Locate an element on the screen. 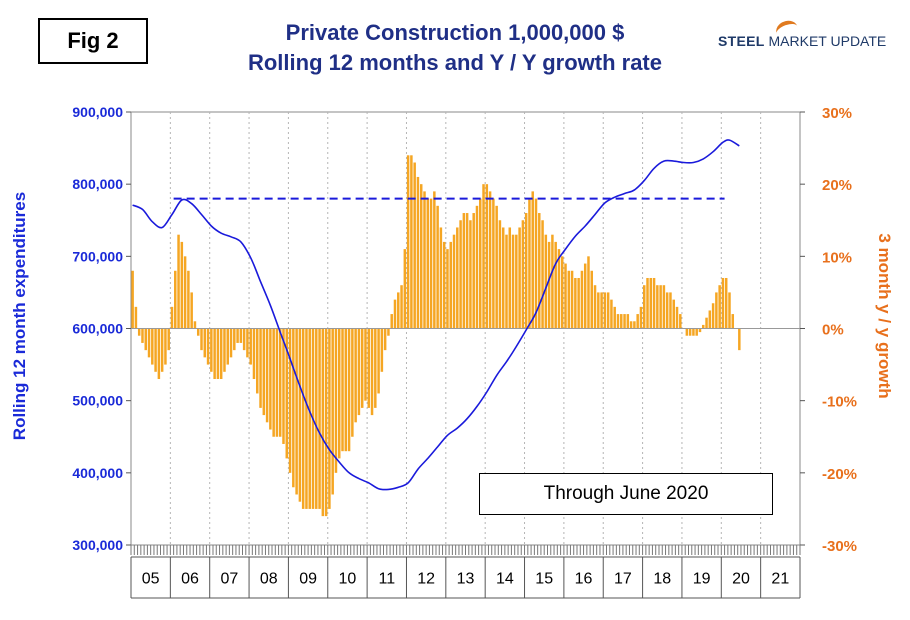 This screenshot has height=620, width=910. right-tick-label: 20% is located at coordinates (837, 185).